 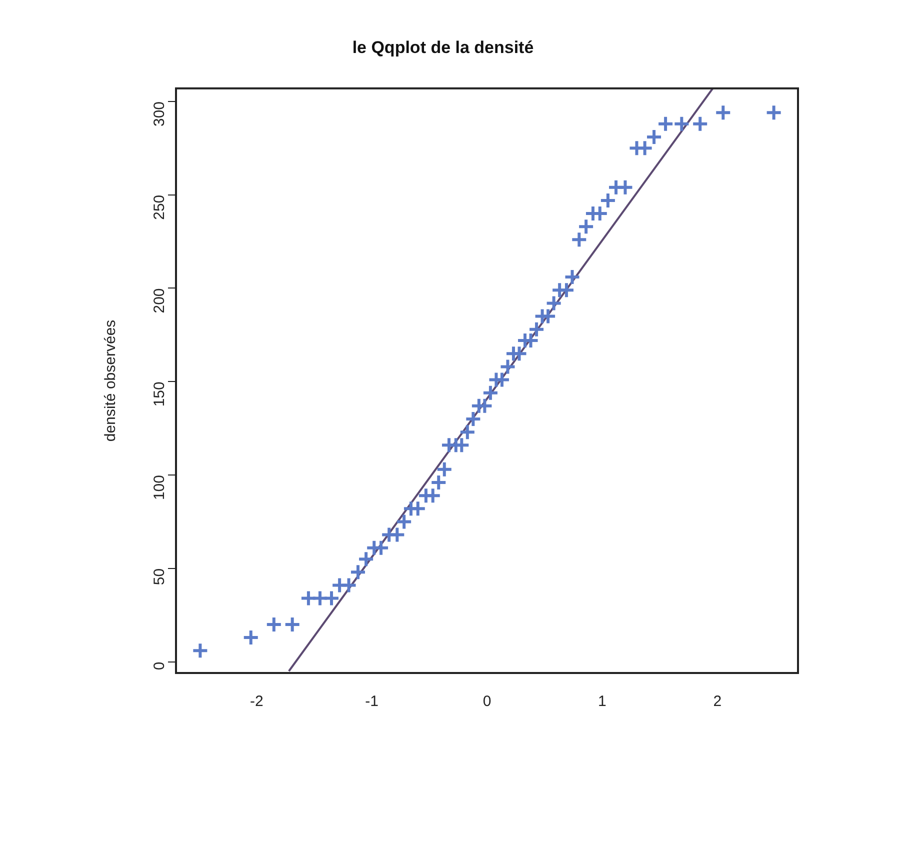 What do you see at coordinates (111, 381) in the screenshot?
I see `y-axis-title: densité observées` at bounding box center [111, 381].